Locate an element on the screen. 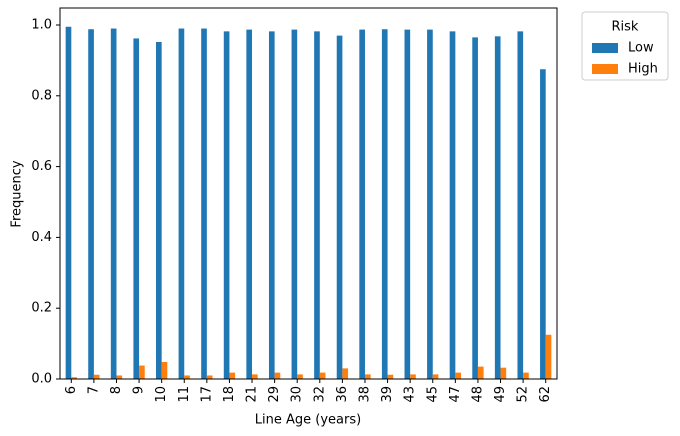 The image size is (680, 436). x-tick-label: 39 is located at coordinates (387, 394).